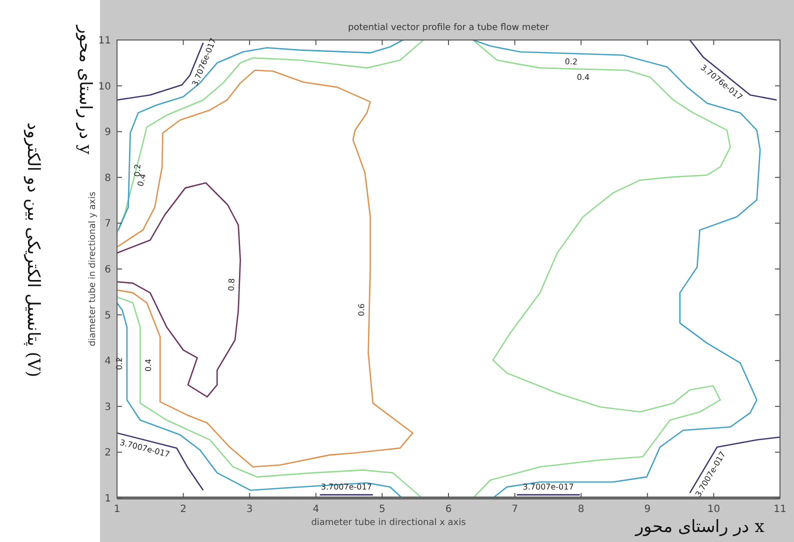  I want to click on y-tick-label: 1, so click(107, 499).